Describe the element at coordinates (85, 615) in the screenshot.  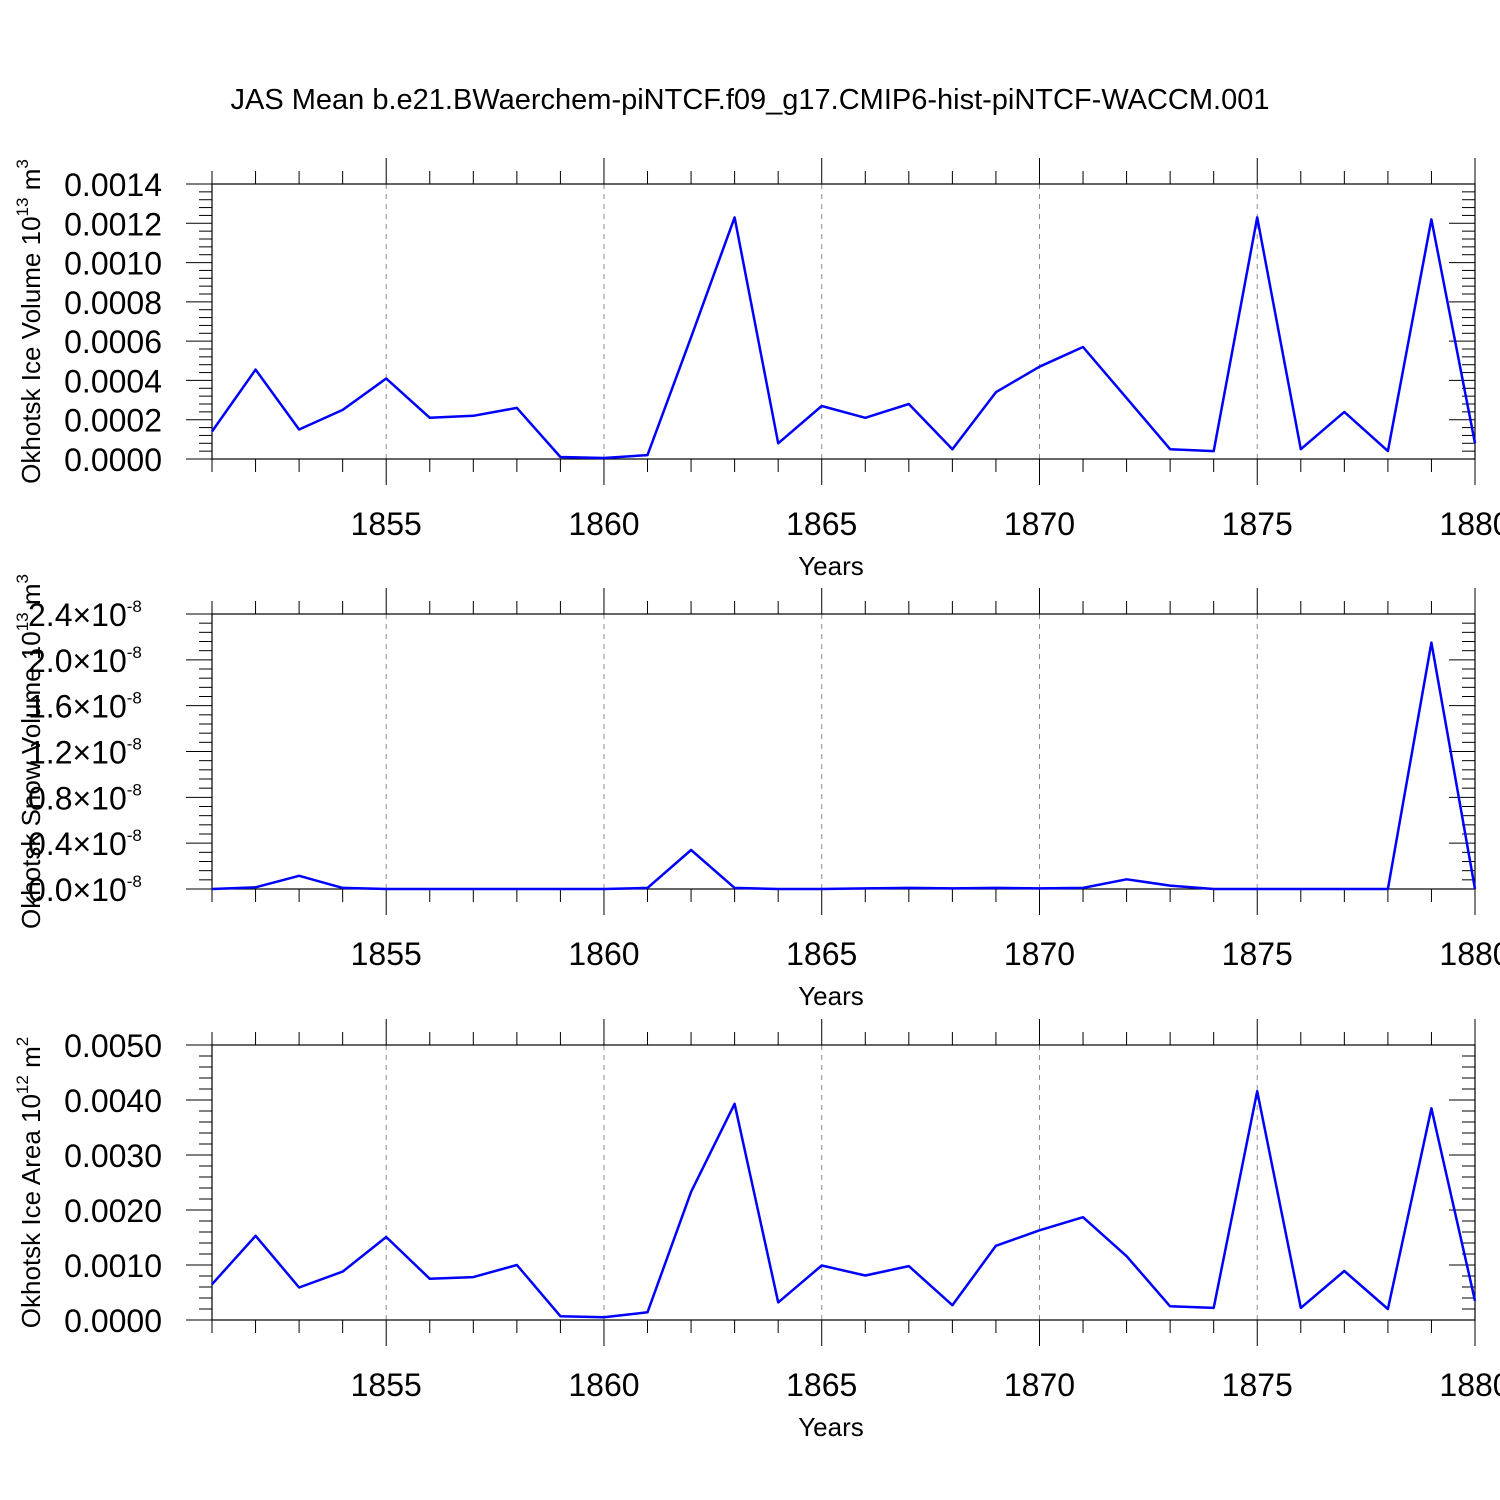
I see `y-tick-label: 2.4×10⁻⁸` at that location.